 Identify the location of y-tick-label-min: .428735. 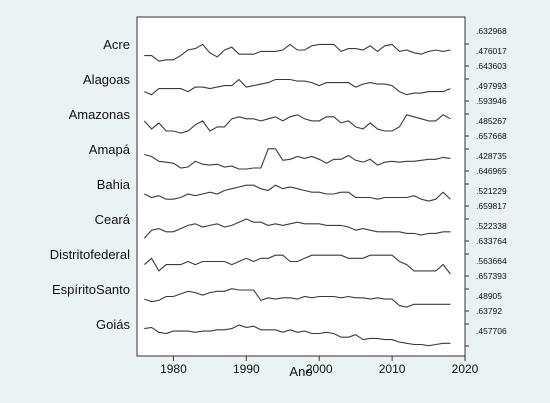
(491, 156).